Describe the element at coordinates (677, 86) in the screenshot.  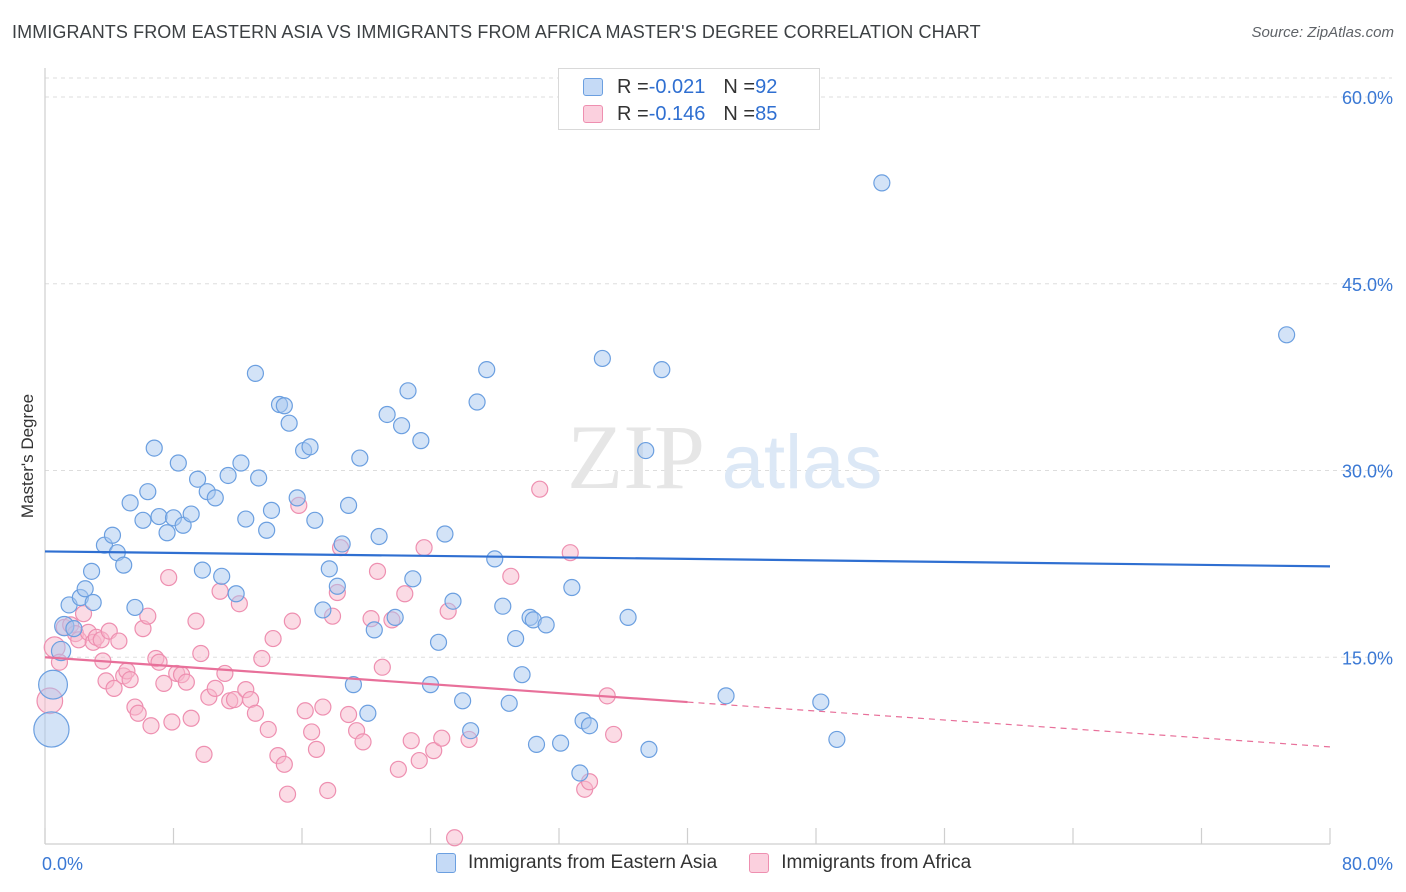
I see `legend-r-value: -0.021` at that location.